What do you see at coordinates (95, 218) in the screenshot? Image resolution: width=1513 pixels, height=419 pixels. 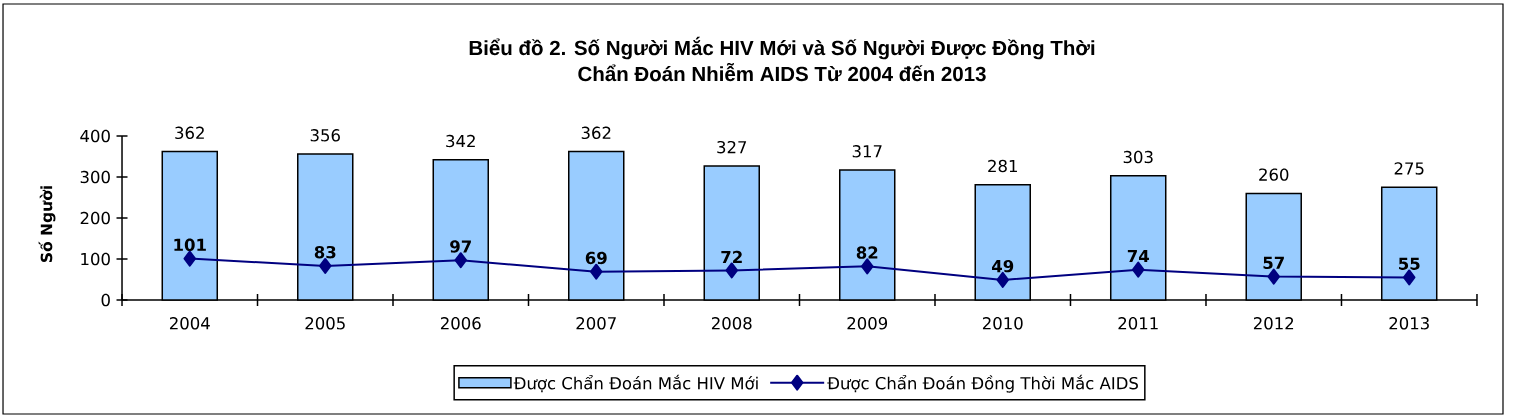 I see `y-tick-label: 200` at bounding box center [95, 218].